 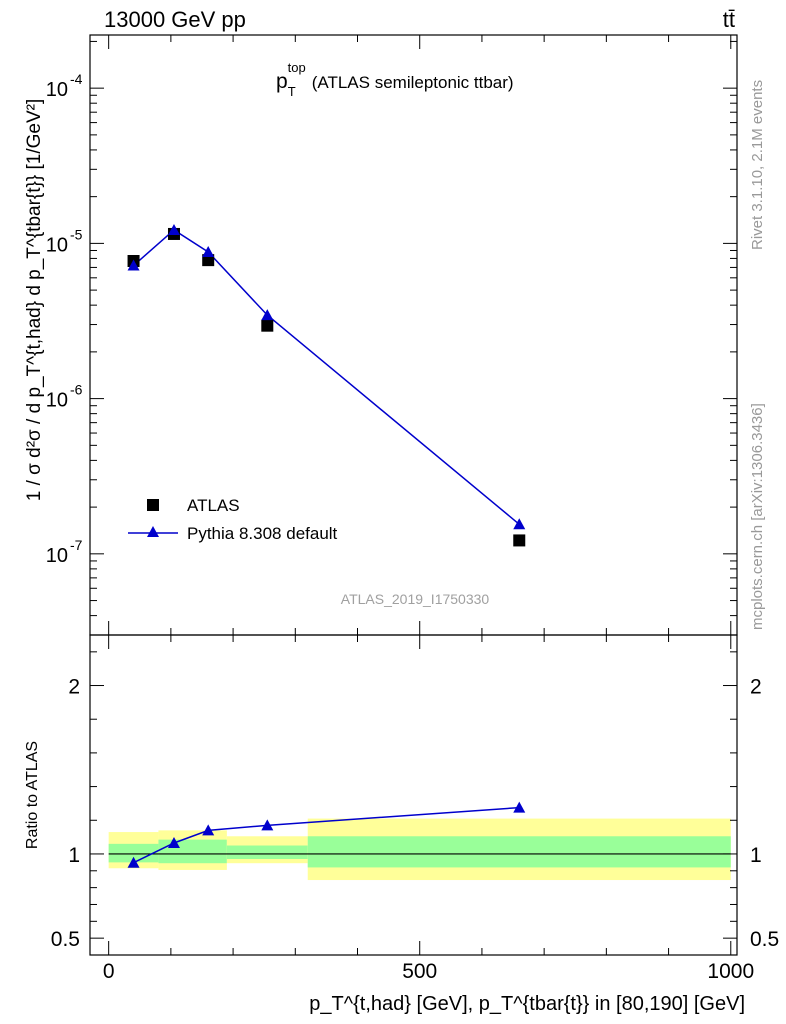 I want to click on main-y-tick-exponent: -7, so click(x=76, y=545).